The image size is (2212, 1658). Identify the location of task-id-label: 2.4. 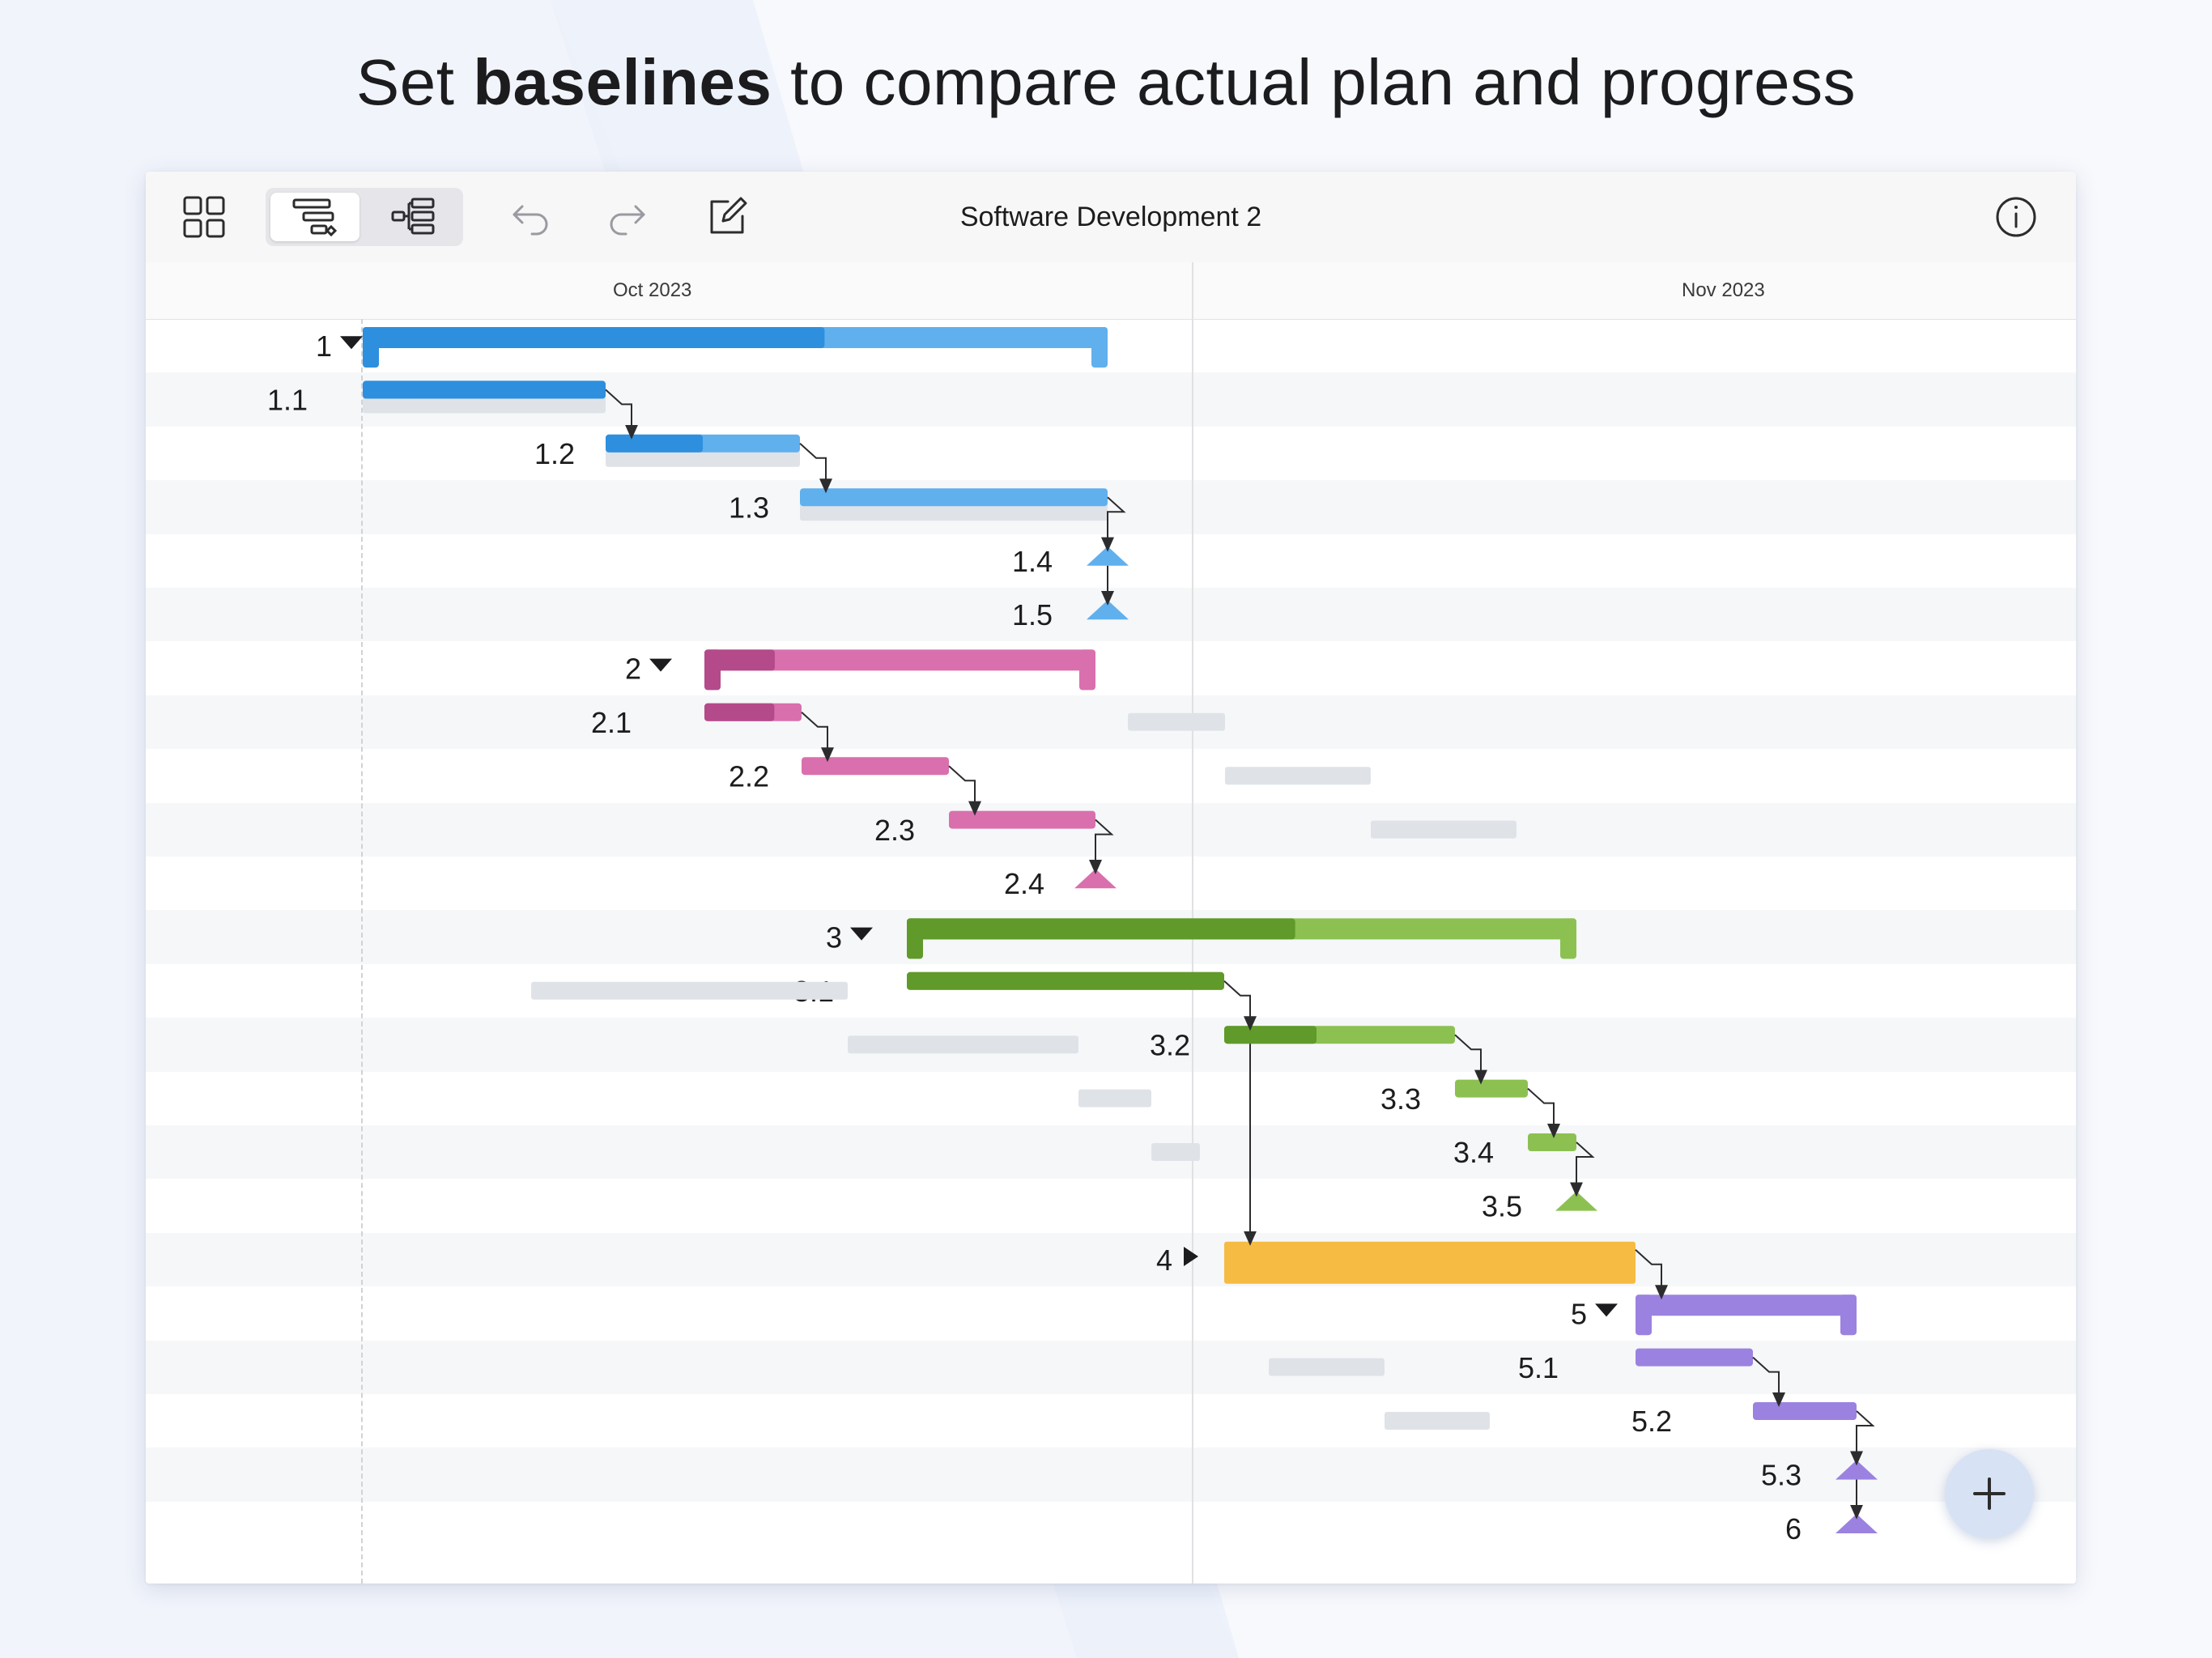
(1024, 883).